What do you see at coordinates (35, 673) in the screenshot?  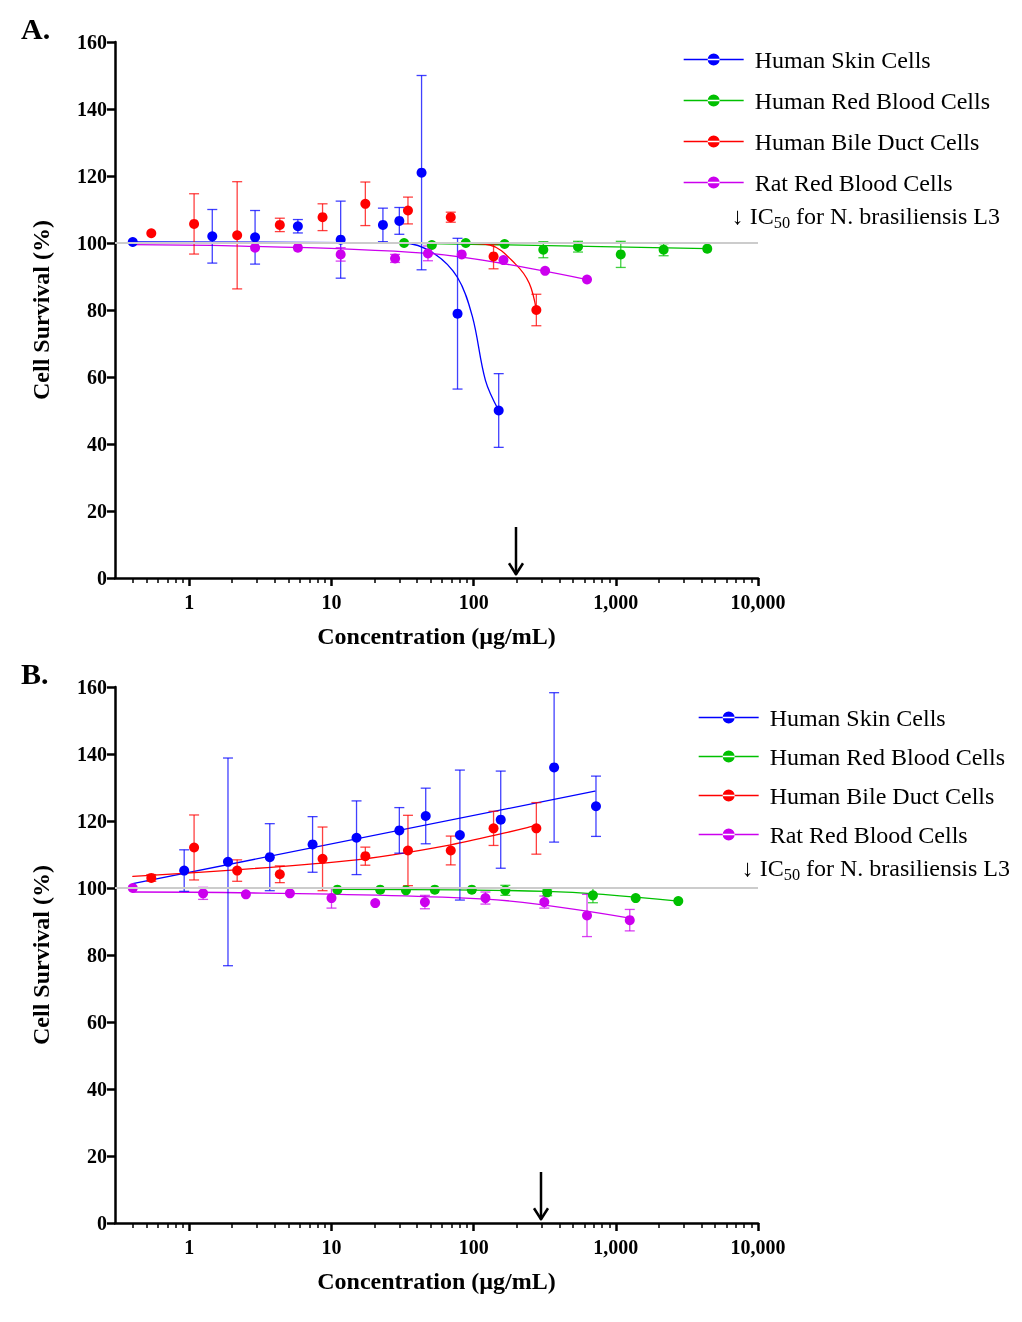 I see `chart-title: B.` at bounding box center [35, 673].